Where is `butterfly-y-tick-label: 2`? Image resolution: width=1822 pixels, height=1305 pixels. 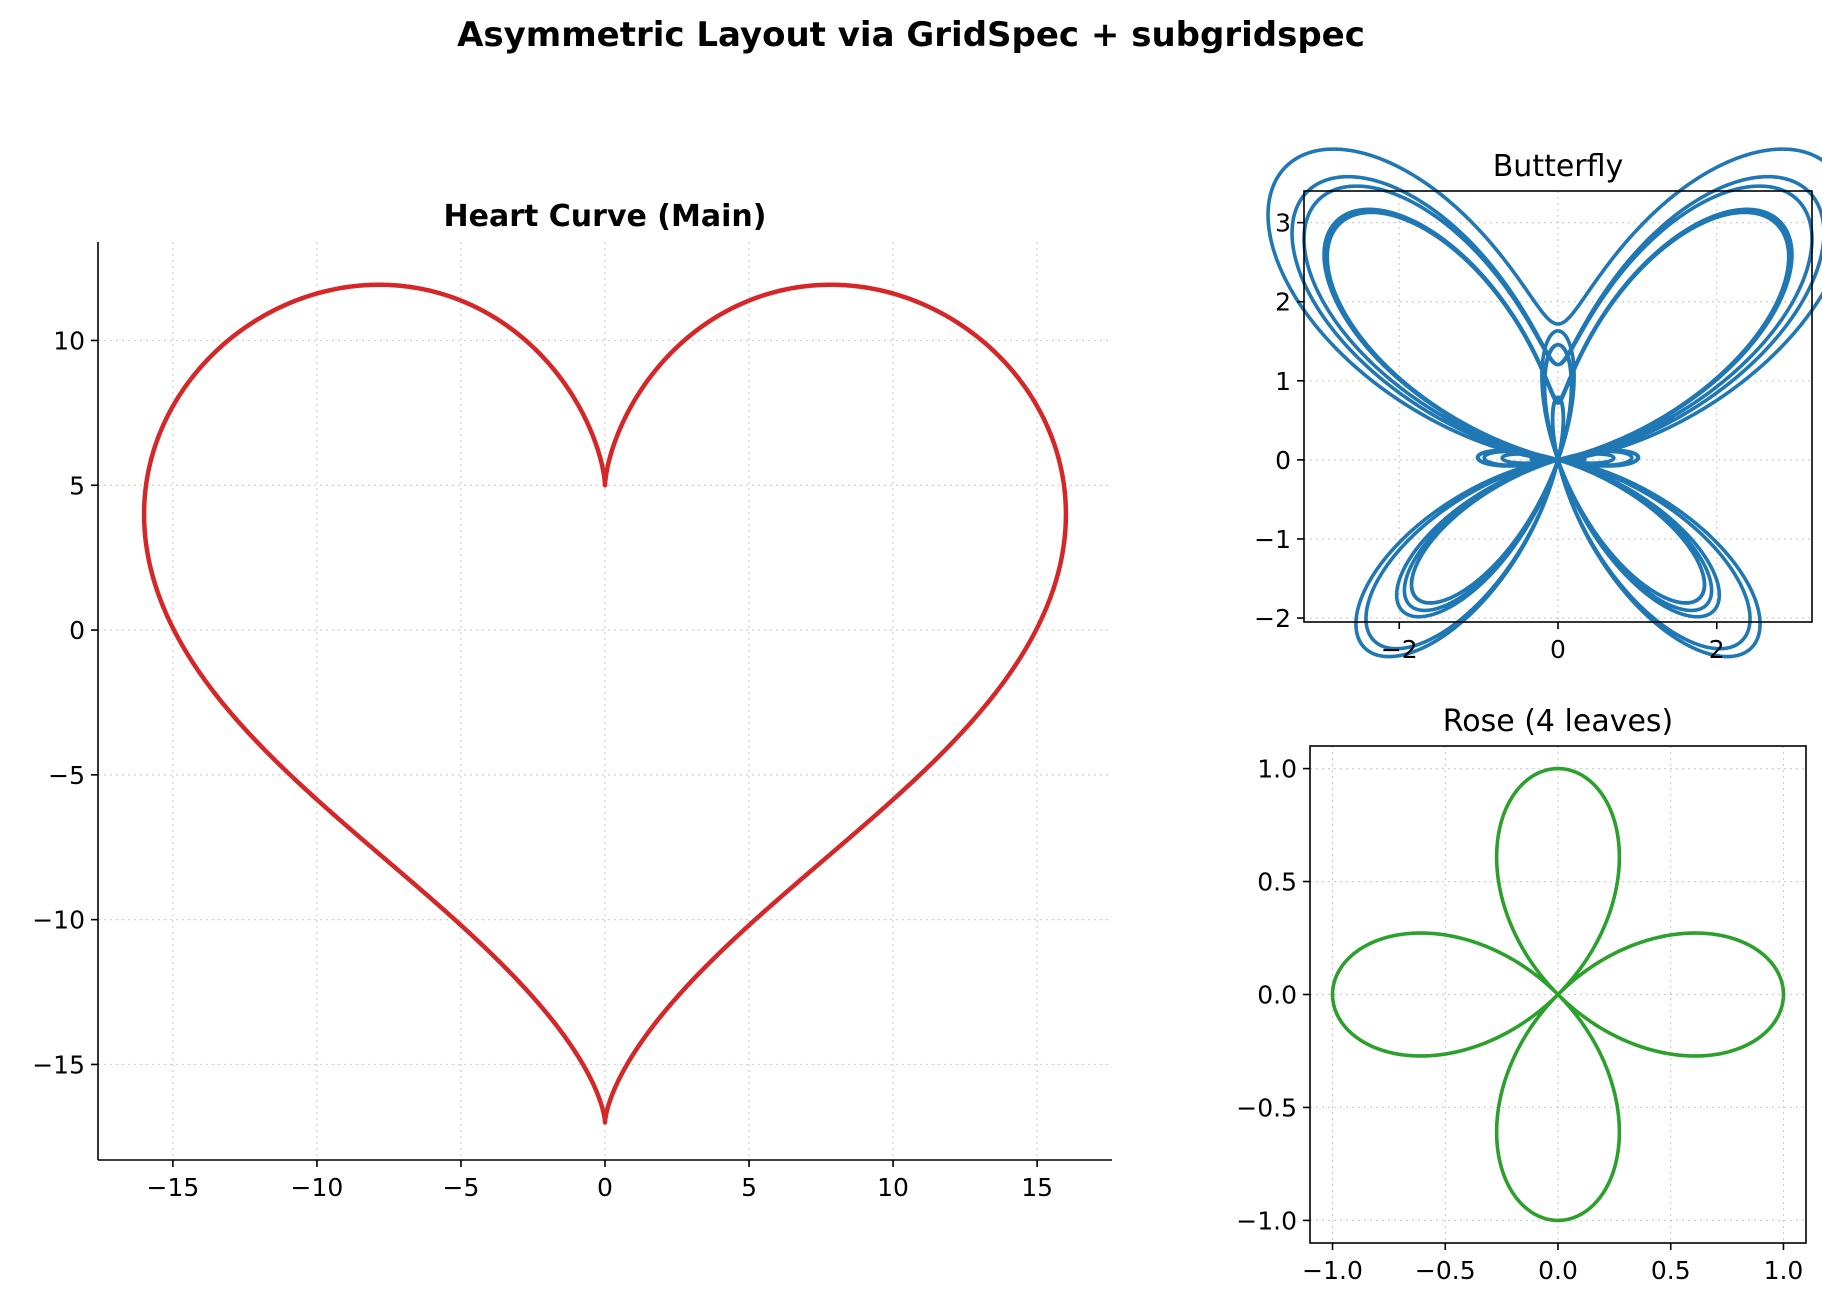 butterfly-y-tick-label: 2 is located at coordinates (1283, 302).